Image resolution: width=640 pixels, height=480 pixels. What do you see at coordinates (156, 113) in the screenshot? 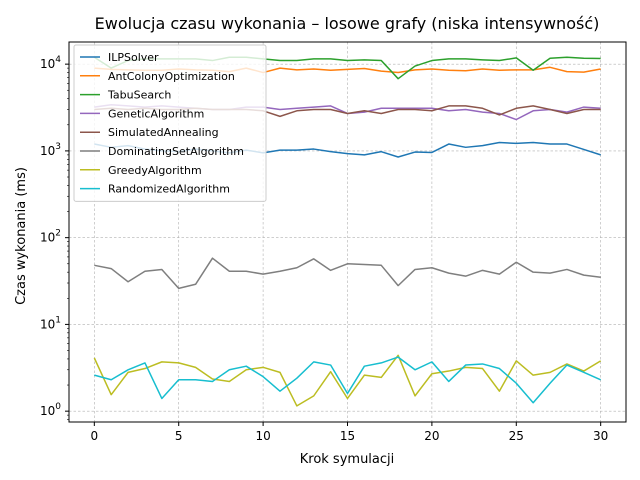
I see `legend-label: GeneticAlgorithm` at bounding box center [156, 113].